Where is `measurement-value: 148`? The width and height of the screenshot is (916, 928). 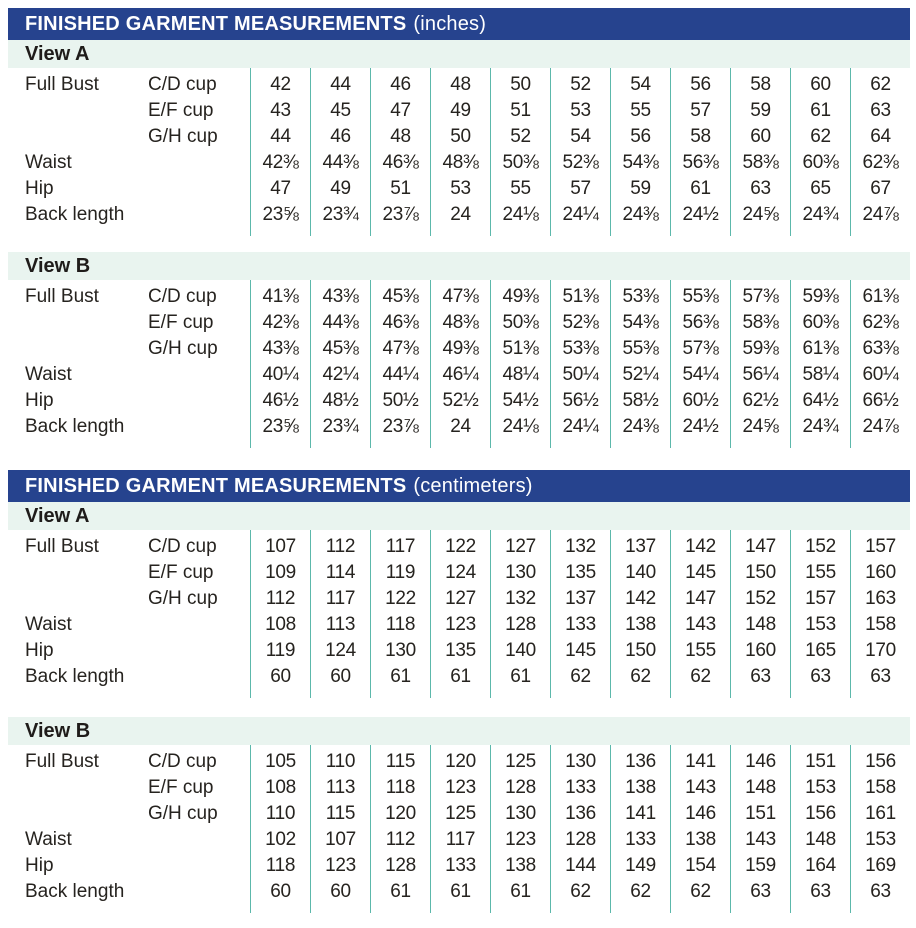
measurement-value: 148 is located at coordinates (820, 840).